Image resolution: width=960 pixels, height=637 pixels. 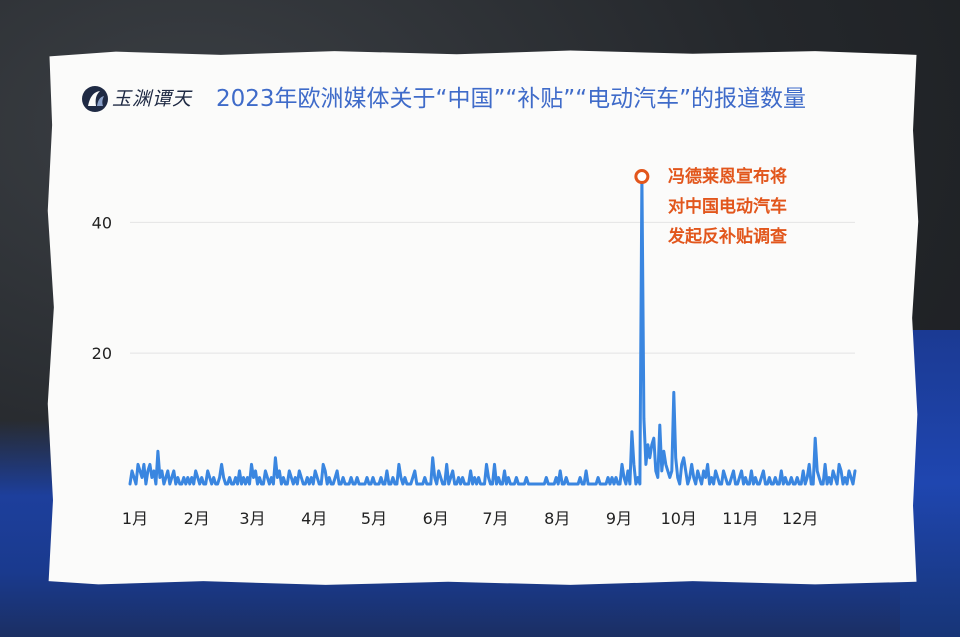 What do you see at coordinates (727, 206) in the screenshot?
I see `annotation-line: 对中国电动汽车` at bounding box center [727, 206].